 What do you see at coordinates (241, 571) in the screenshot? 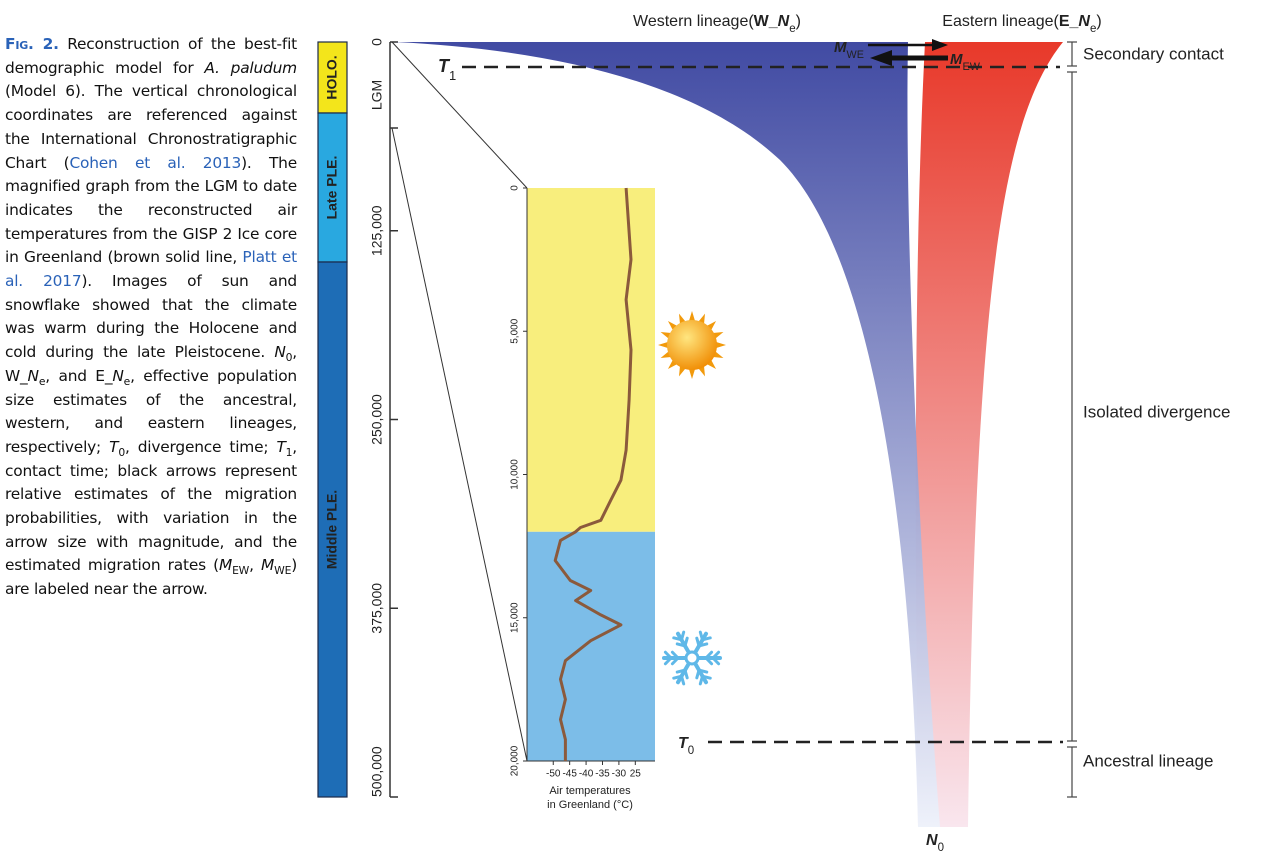
I see `caption-run: EW` at bounding box center [241, 571].